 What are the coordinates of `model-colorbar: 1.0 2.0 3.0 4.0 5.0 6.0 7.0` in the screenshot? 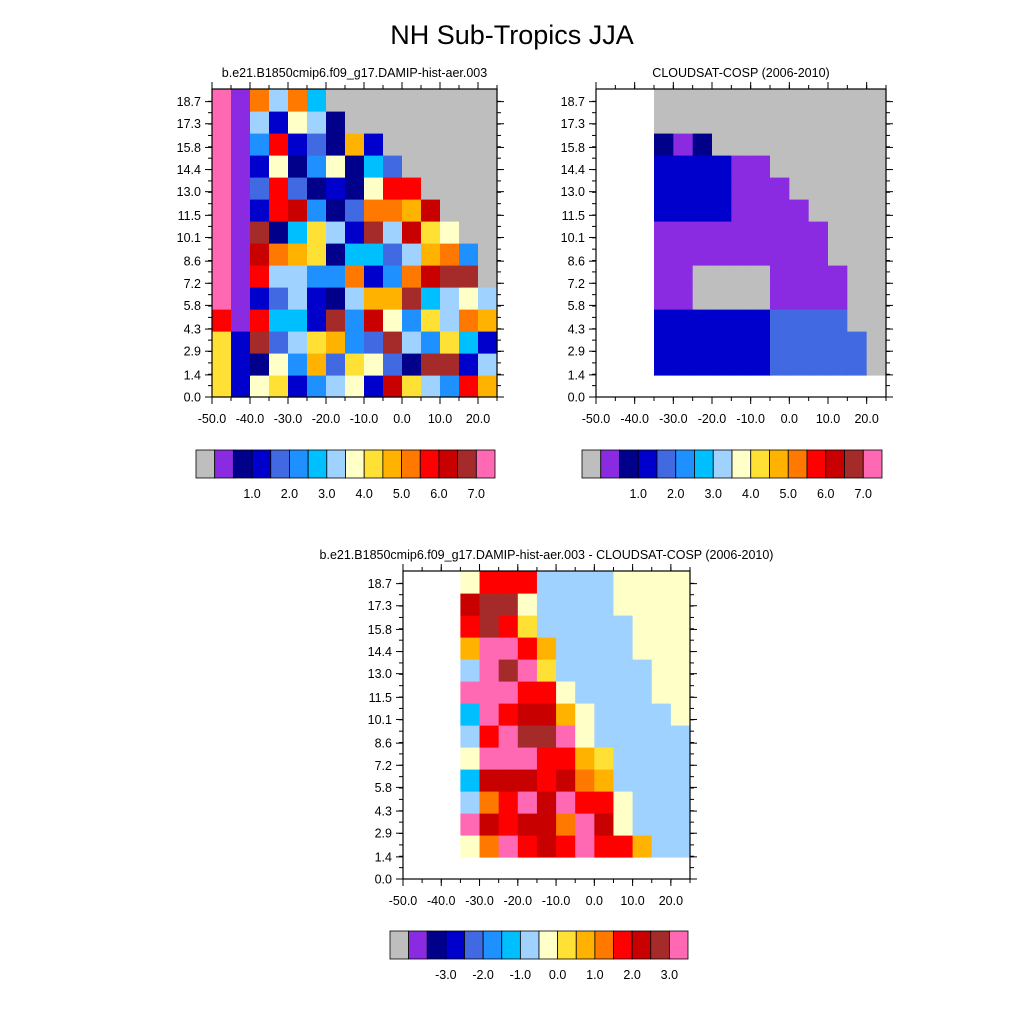 It's located at (345, 475).